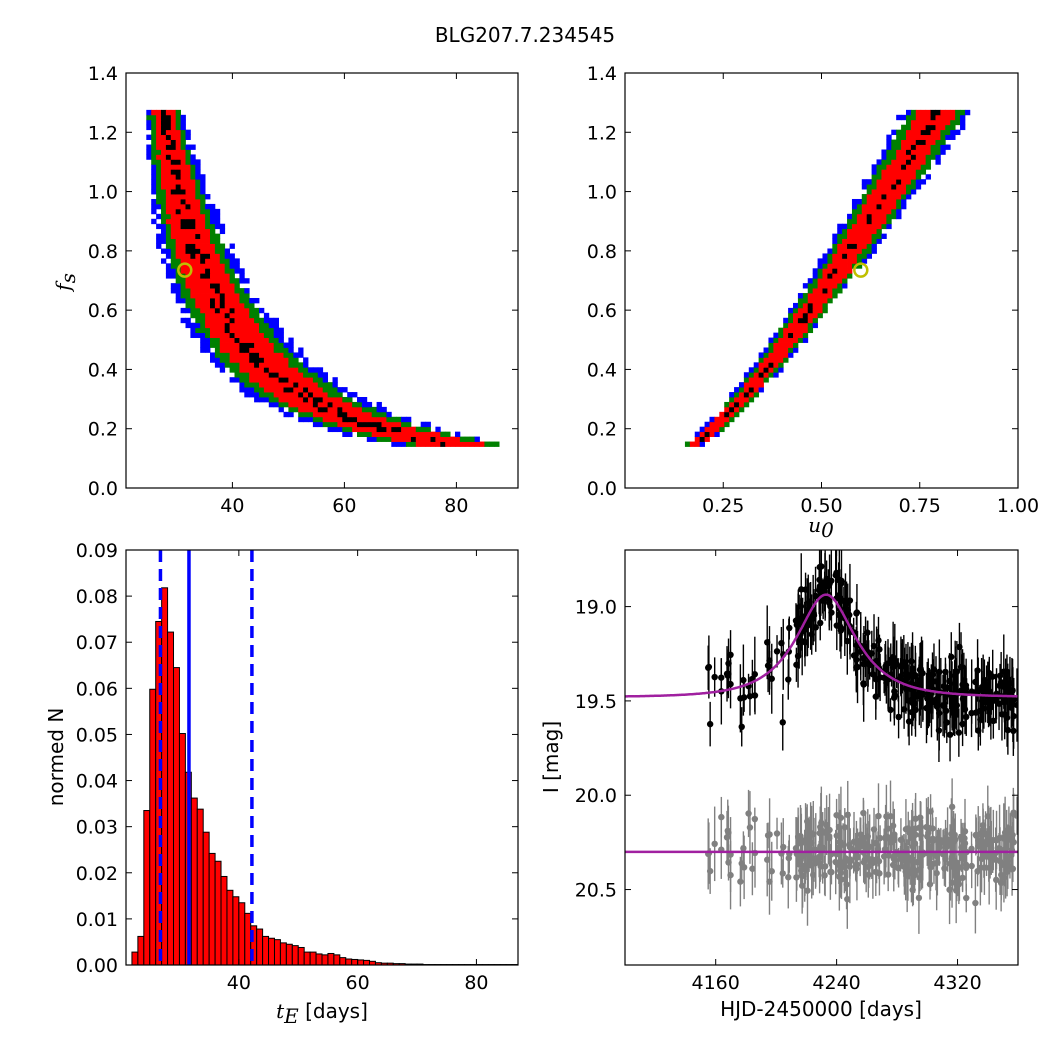 This screenshot has width=1050, height=1050. What do you see at coordinates (103, 193) in the screenshot?
I see `y-tick-label: 1.0` at bounding box center [103, 193].